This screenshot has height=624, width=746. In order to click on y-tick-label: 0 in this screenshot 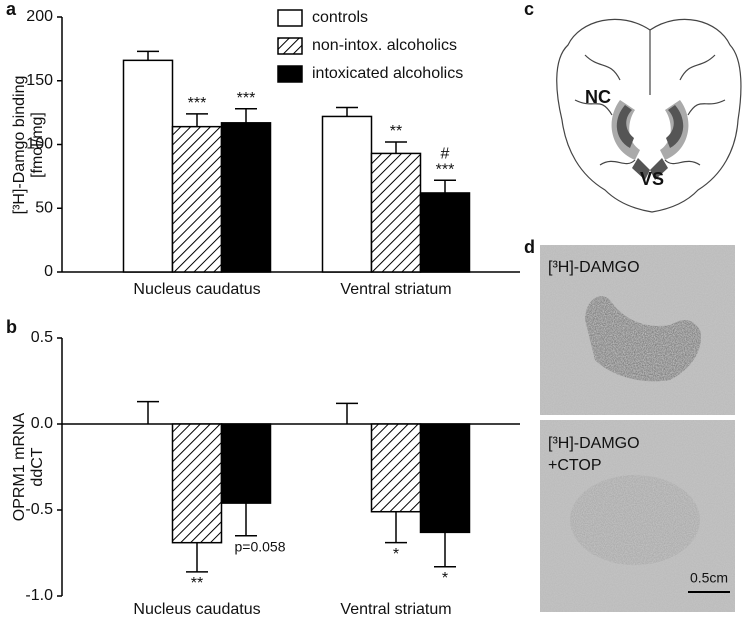, I will do `click(48, 271)`.